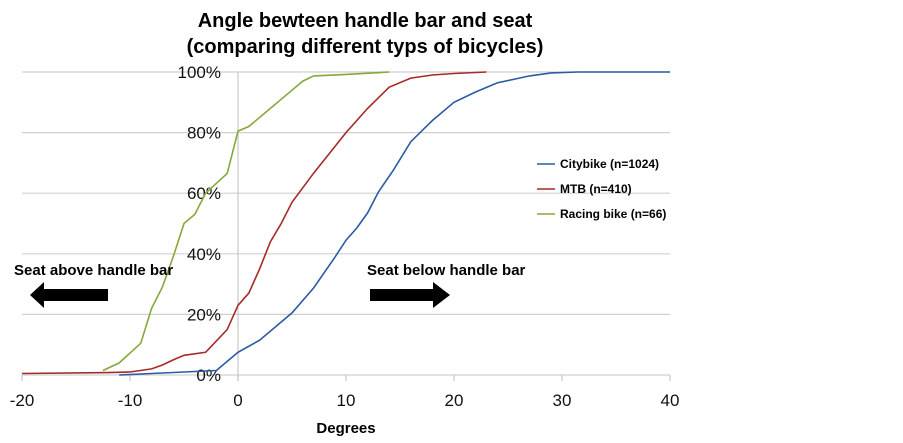 The height and width of the screenshot is (443, 903). I want to click on y-tick-label: 100%, so click(199, 72).